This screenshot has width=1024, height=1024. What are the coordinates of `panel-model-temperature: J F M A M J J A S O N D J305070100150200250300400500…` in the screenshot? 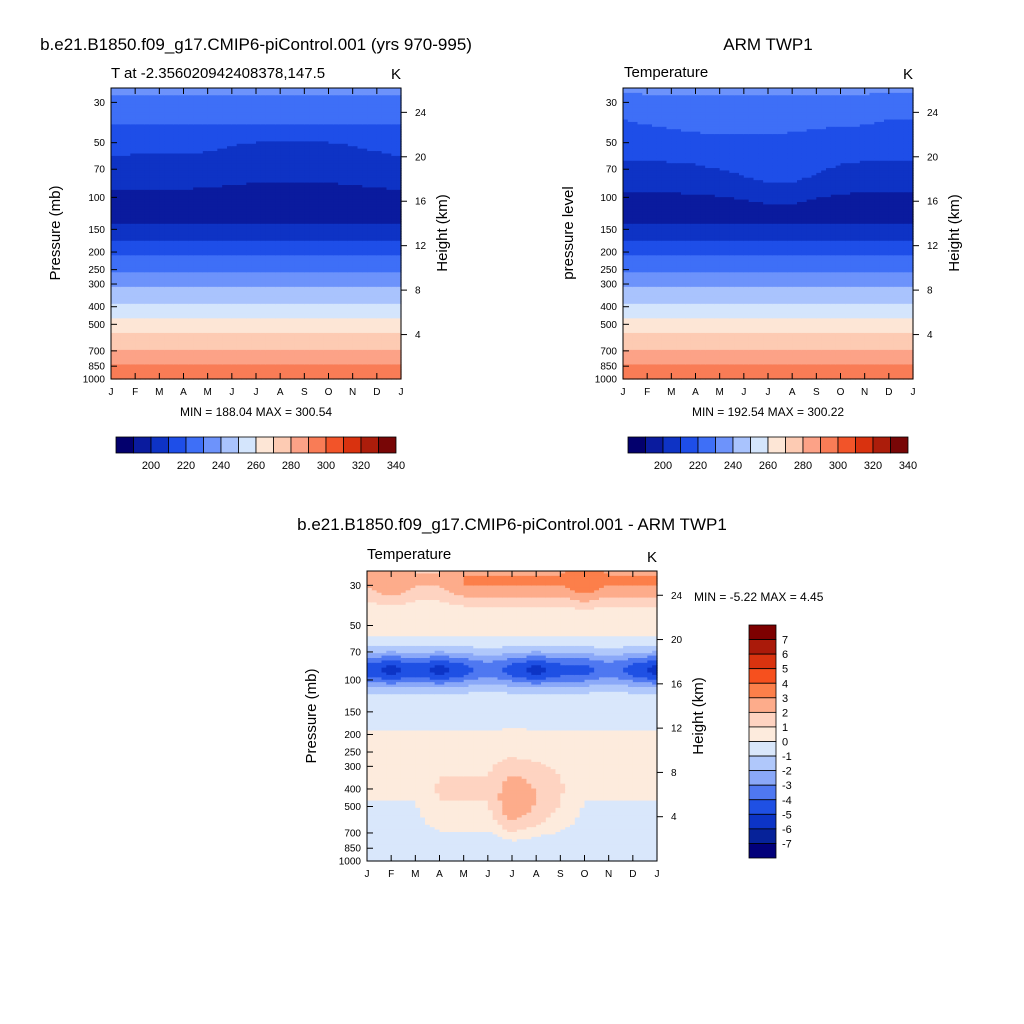 It's located at (255, 243).